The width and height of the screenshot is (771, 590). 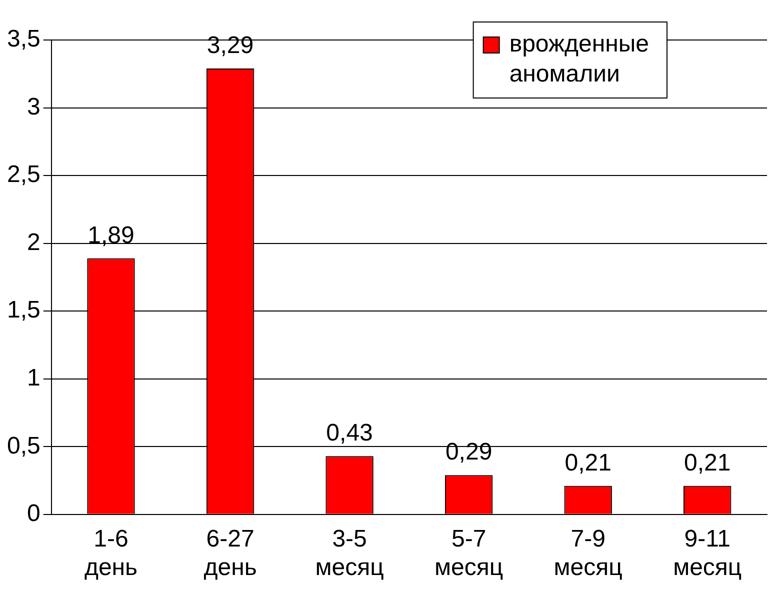 What do you see at coordinates (33, 514) in the screenshot?
I see `y-tick-label: 0` at bounding box center [33, 514].